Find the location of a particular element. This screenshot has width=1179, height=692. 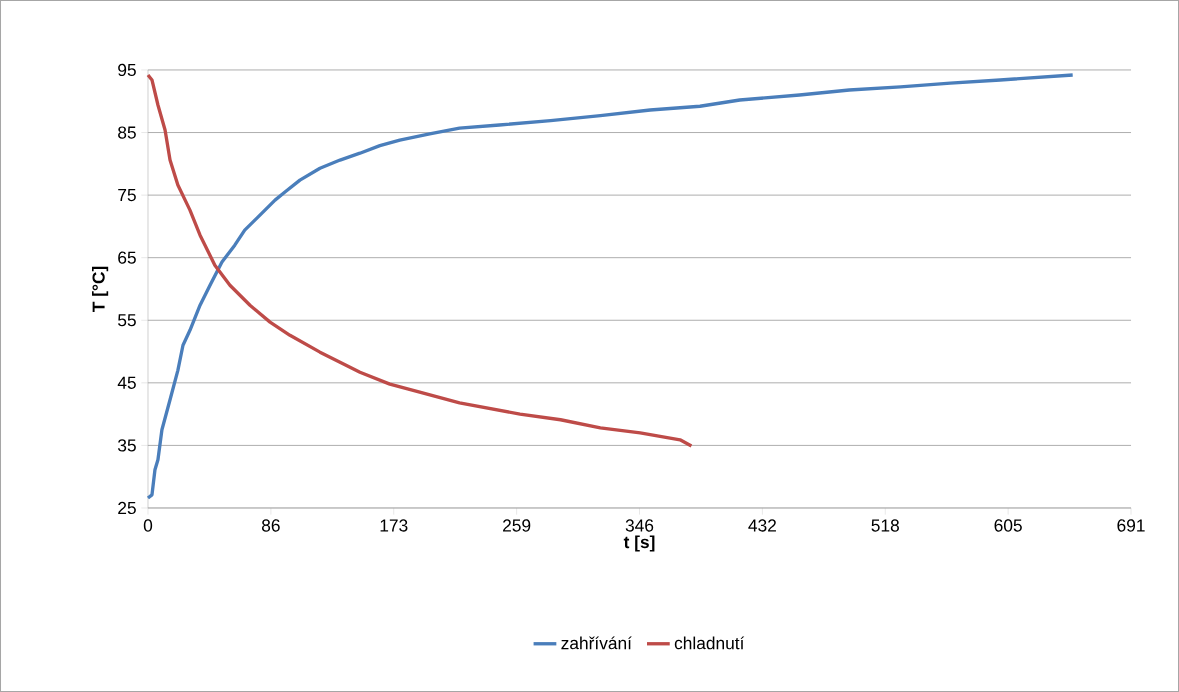

legend-label: zahřívání is located at coordinates (596, 643).